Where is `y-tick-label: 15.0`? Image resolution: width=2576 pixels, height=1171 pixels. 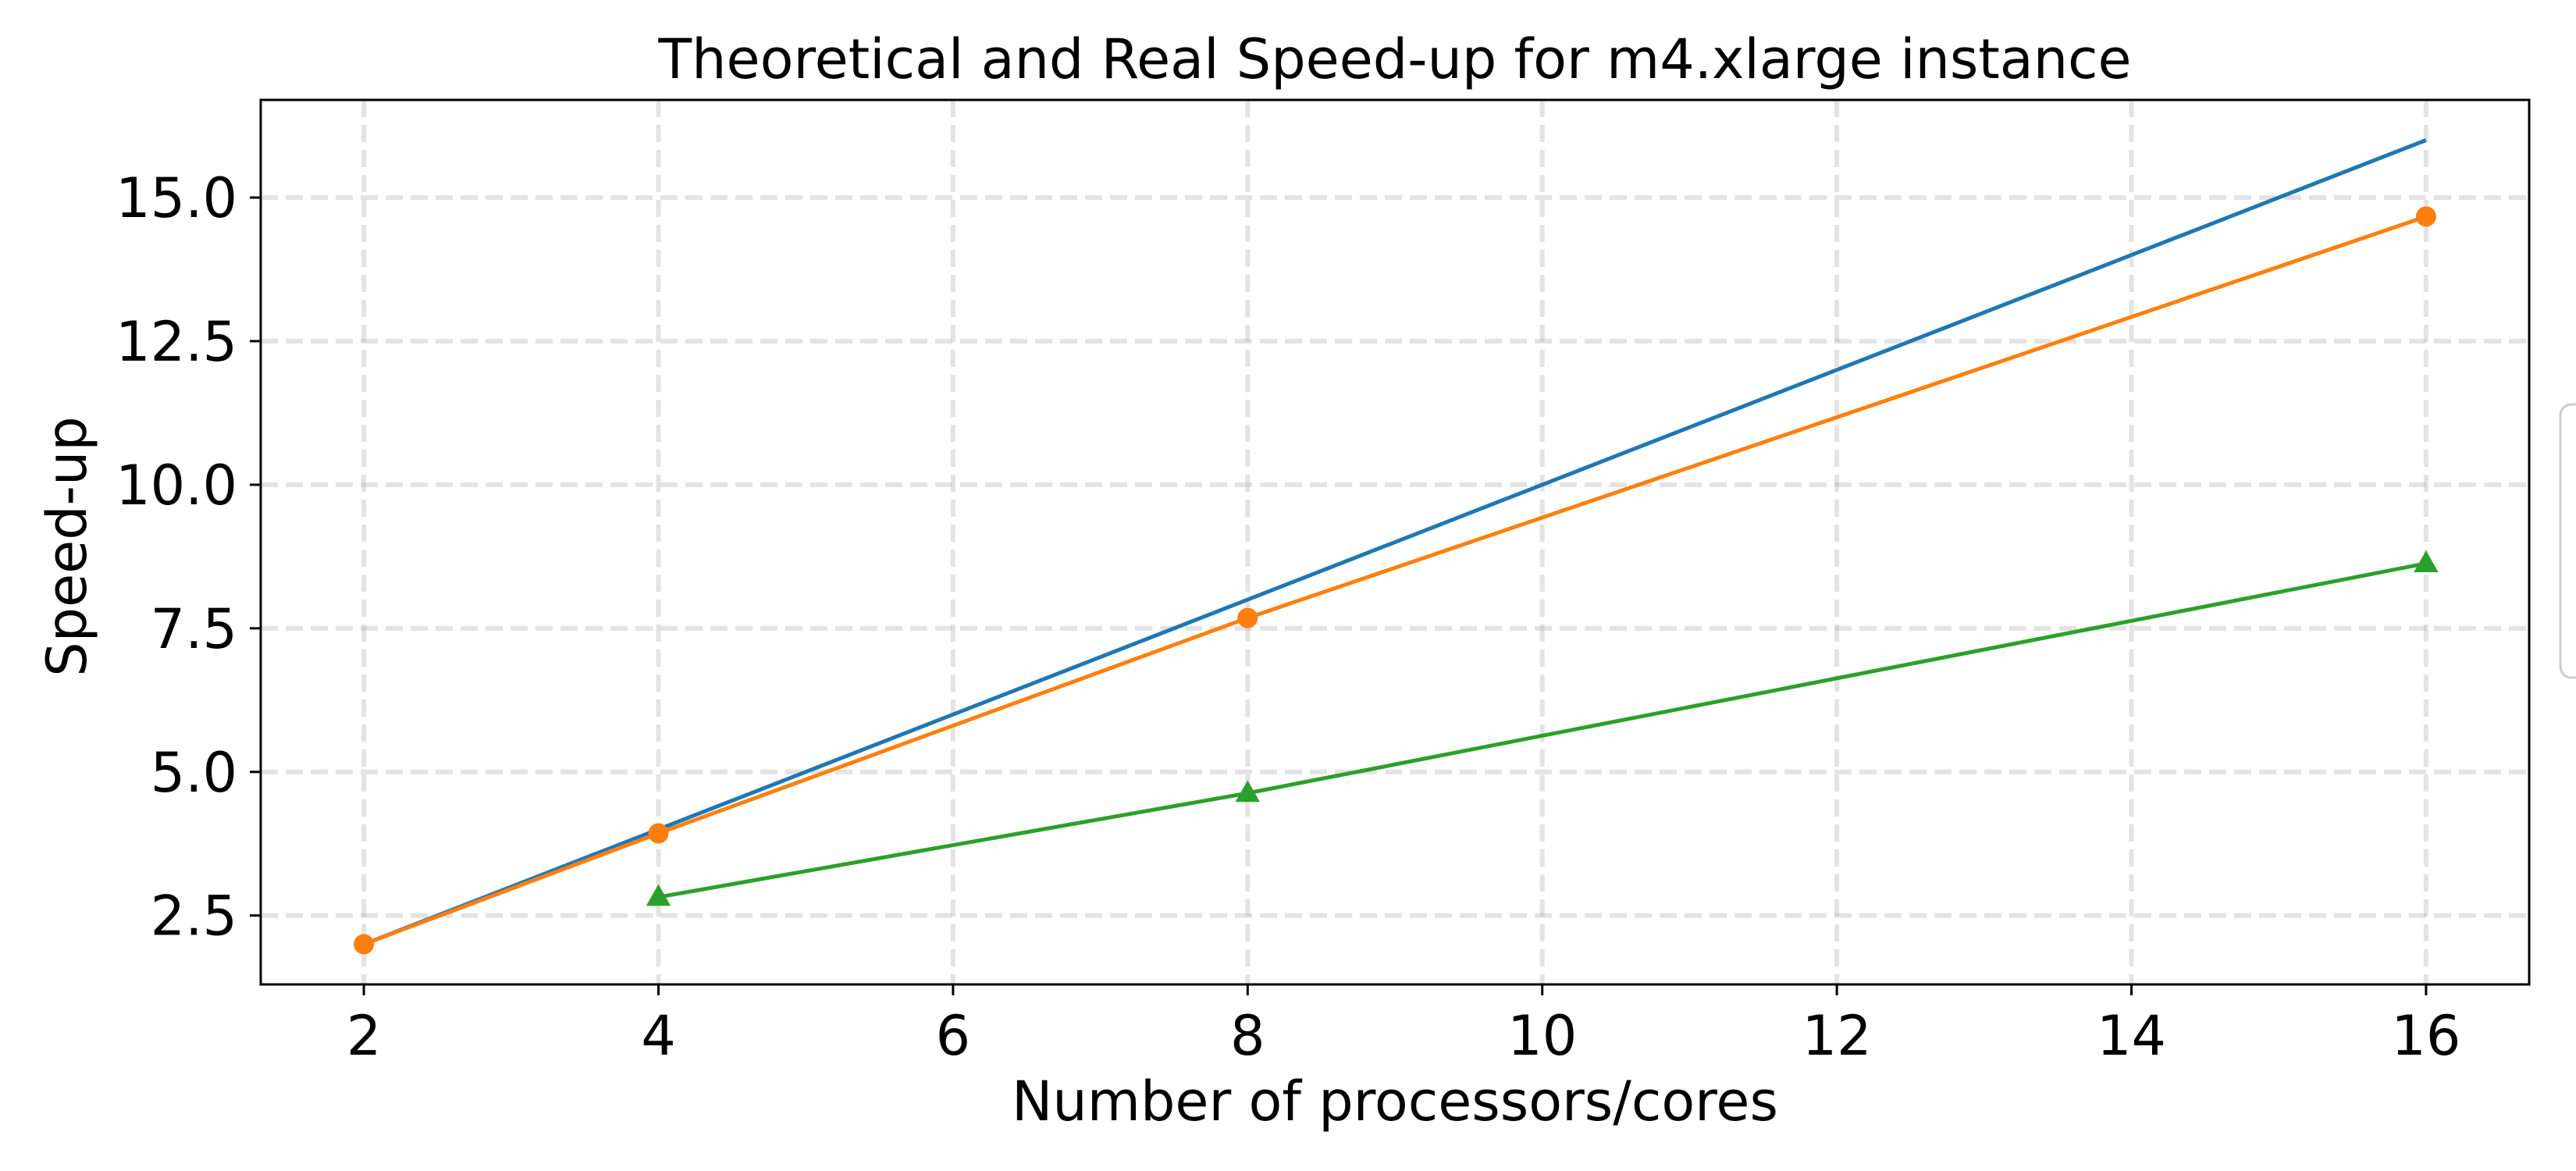
y-tick-label: 15.0 is located at coordinates (176, 198).